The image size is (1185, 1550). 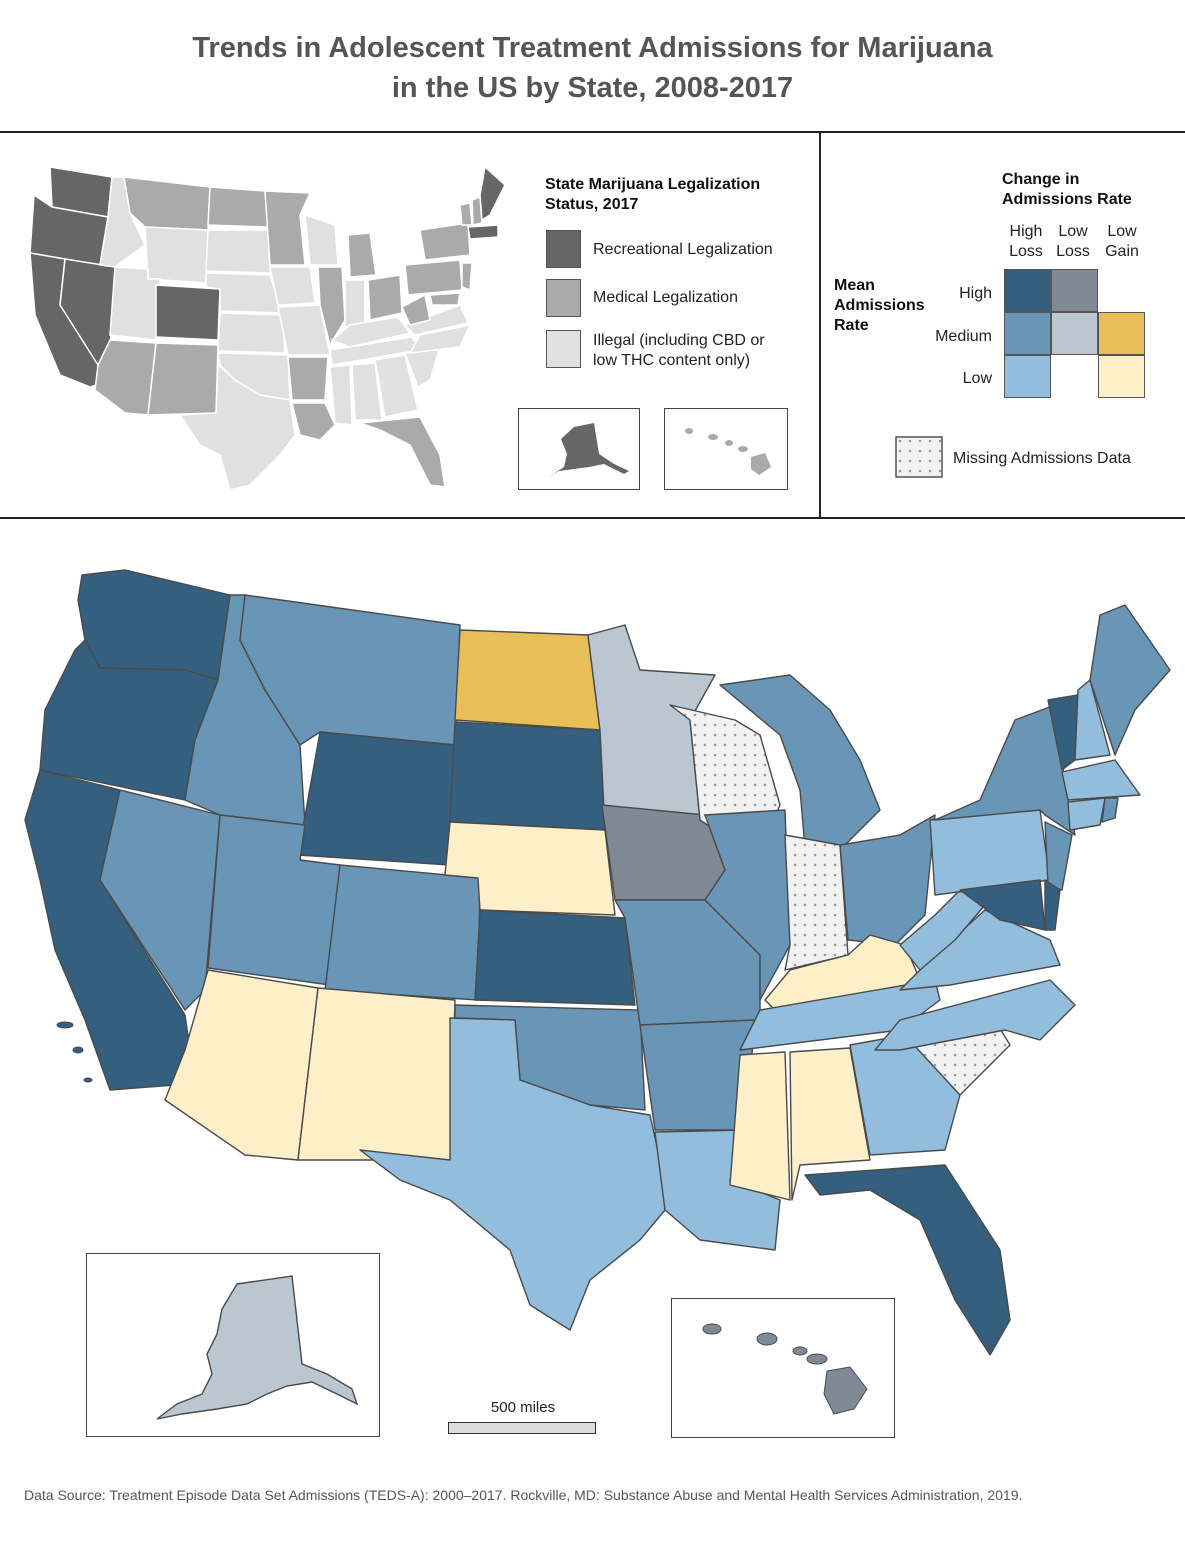 What do you see at coordinates (445, 241) in the screenshot?
I see `small-ny` at bounding box center [445, 241].